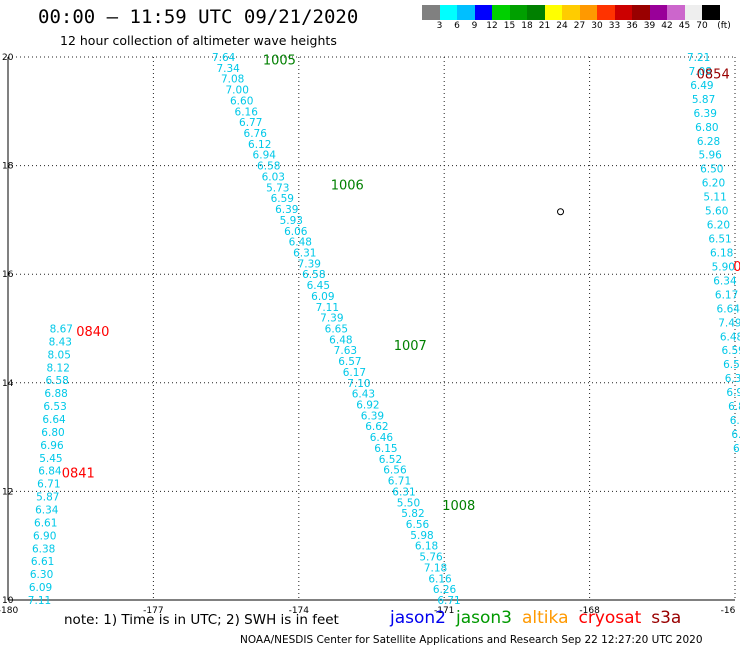 The height and width of the screenshot is (650, 740). What do you see at coordinates (8, 275) in the screenshot?
I see `y-tick-label: 16` at bounding box center [8, 275].